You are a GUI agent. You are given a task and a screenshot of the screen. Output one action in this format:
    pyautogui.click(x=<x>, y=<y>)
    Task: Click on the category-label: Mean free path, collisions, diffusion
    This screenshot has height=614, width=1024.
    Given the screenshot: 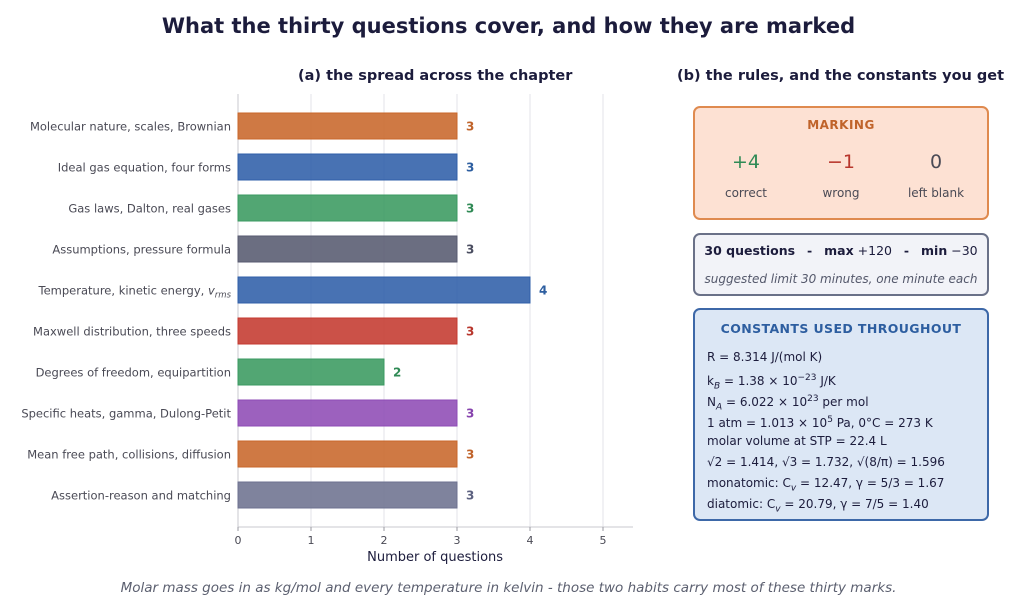 What is the action you would take?
    pyautogui.click(x=129, y=455)
    